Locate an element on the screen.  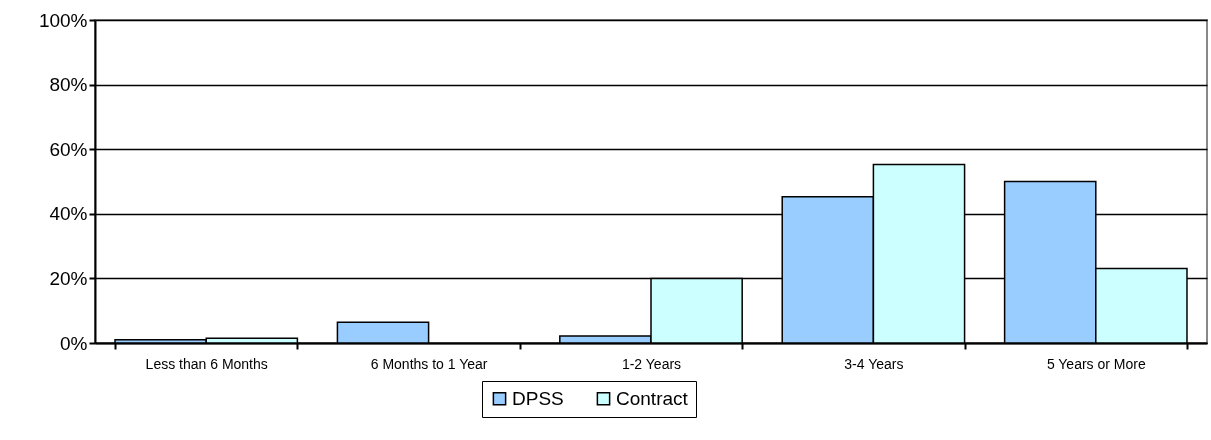
y-tick-label: 60% is located at coordinates (68, 149).